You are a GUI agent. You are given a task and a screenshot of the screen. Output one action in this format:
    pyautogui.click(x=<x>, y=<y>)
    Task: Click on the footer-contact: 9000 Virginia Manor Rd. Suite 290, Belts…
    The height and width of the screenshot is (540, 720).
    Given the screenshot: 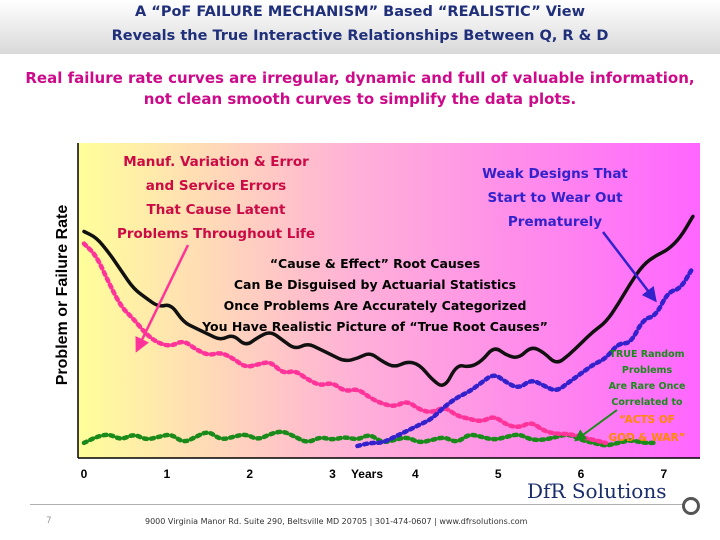 What is the action you would take?
    pyautogui.click(x=336, y=521)
    